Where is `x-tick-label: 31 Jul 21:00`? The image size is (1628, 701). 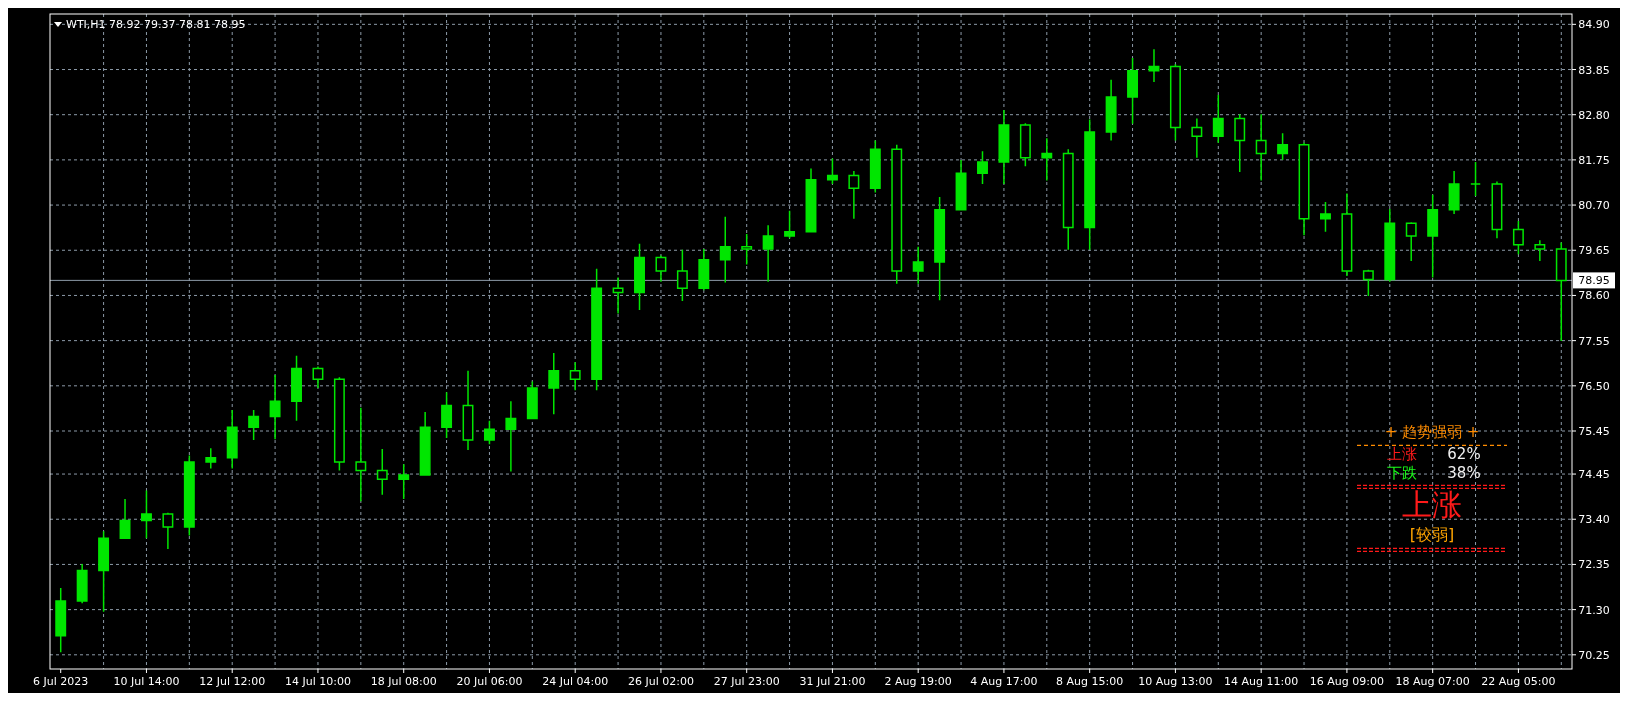
x-tick-label: 31 Jul 21:00 is located at coordinates (832, 681).